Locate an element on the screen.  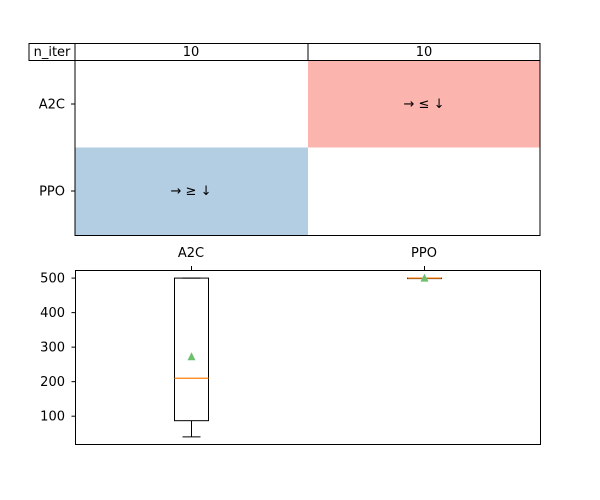
cell-a2c-vs-ppo is located at coordinates (424, 104).